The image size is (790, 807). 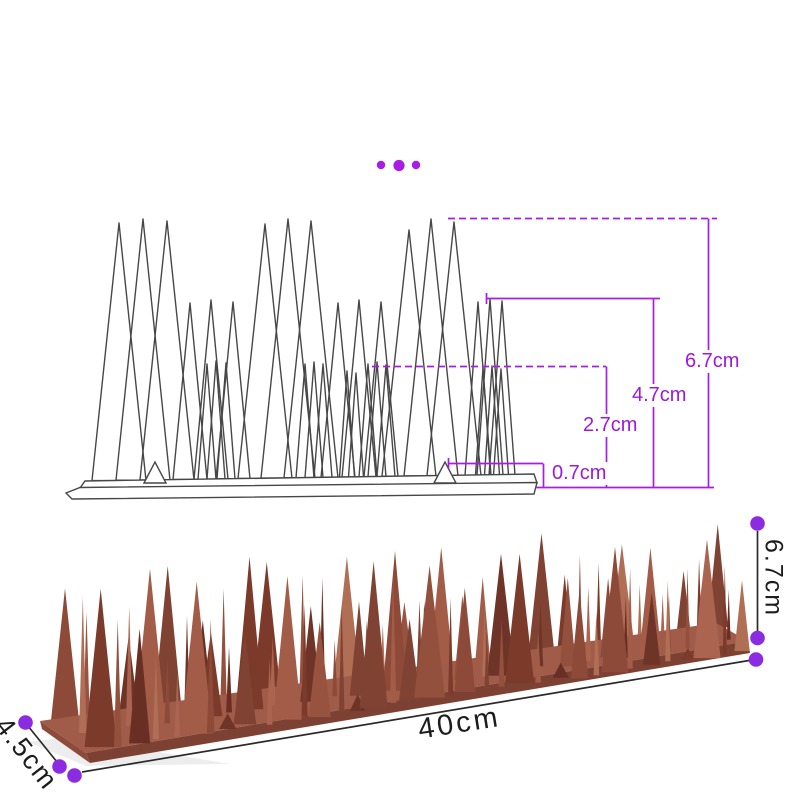 What do you see at coordinates (773, 578) in the screenshot?
I see `photo-height-label: 6.7cm` at bounding box center [773, 578].